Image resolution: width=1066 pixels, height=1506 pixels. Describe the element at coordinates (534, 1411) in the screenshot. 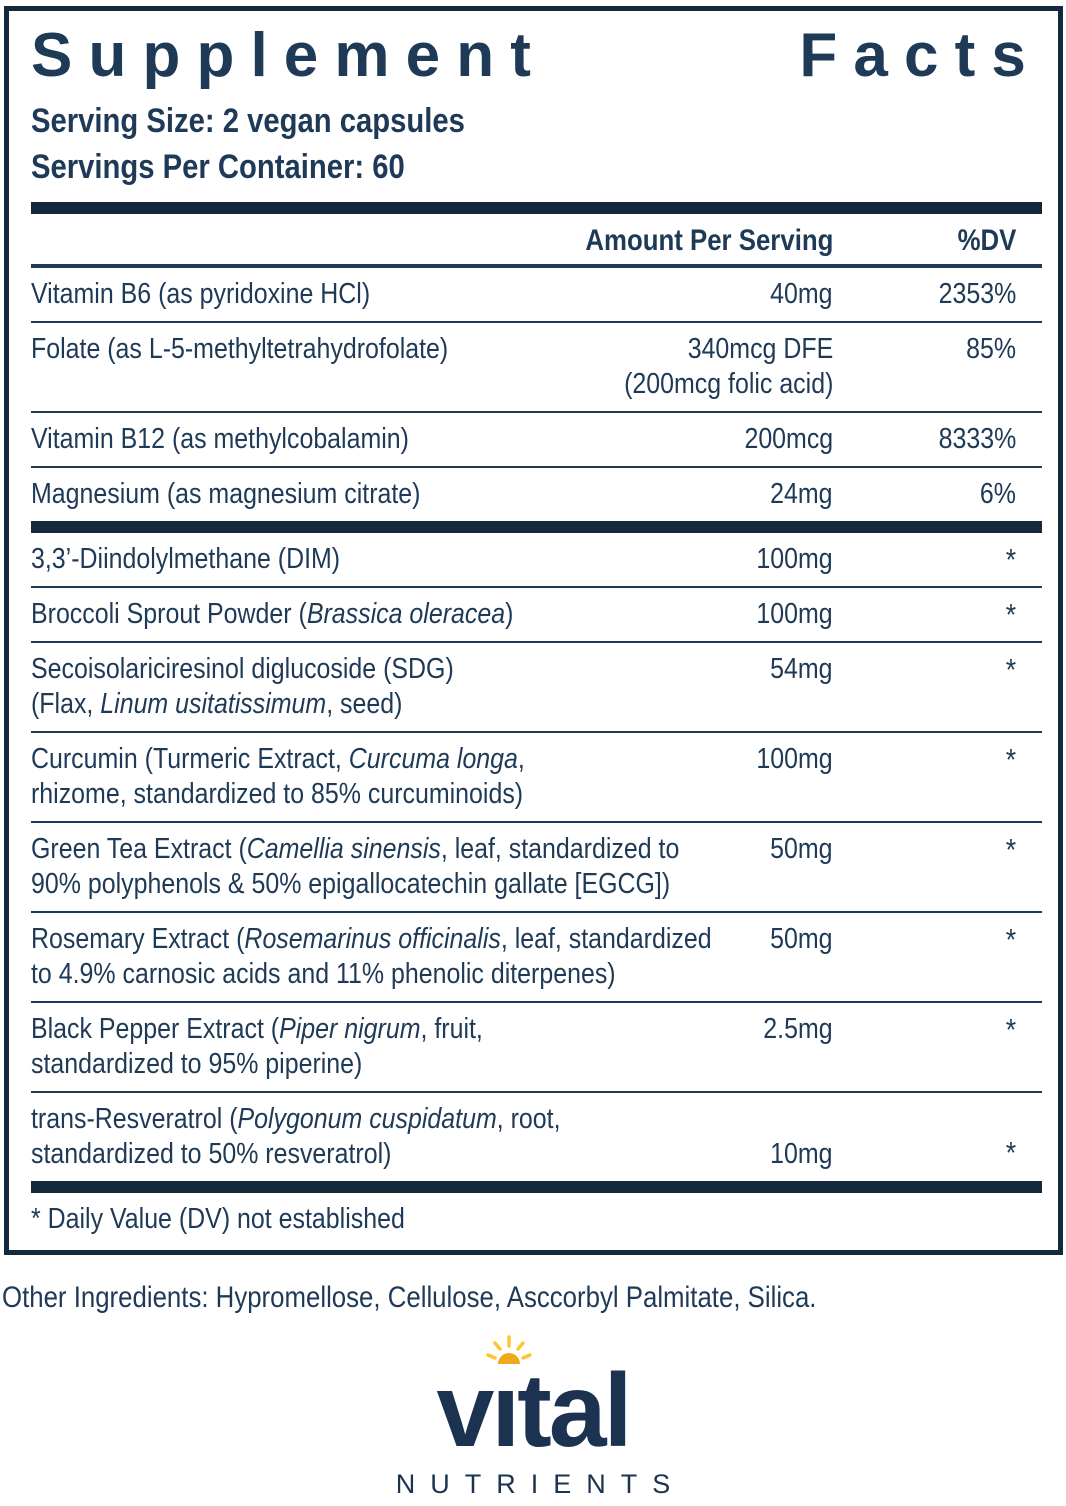

I see `brand-text: vıtal` at that location.